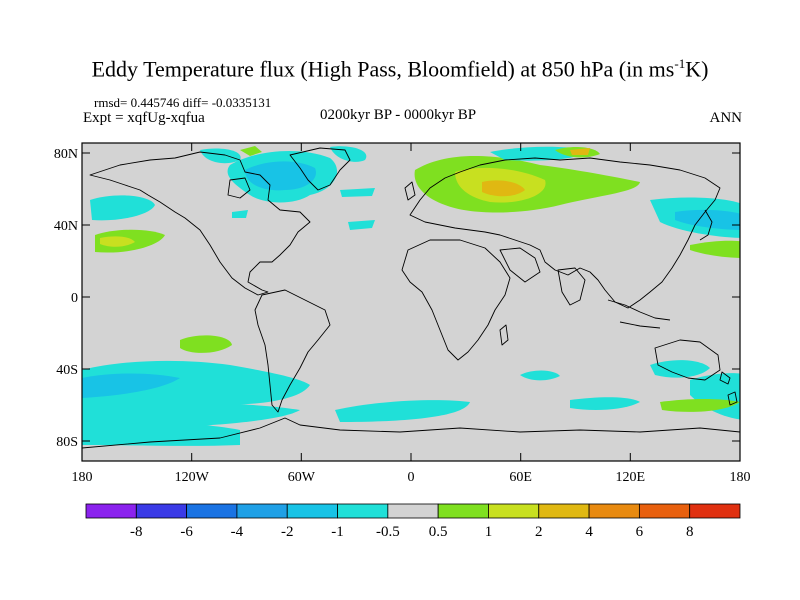  Describe the element at coordinates (697, 69) in the screenshot. I see `title-units-end: K)` at that location.